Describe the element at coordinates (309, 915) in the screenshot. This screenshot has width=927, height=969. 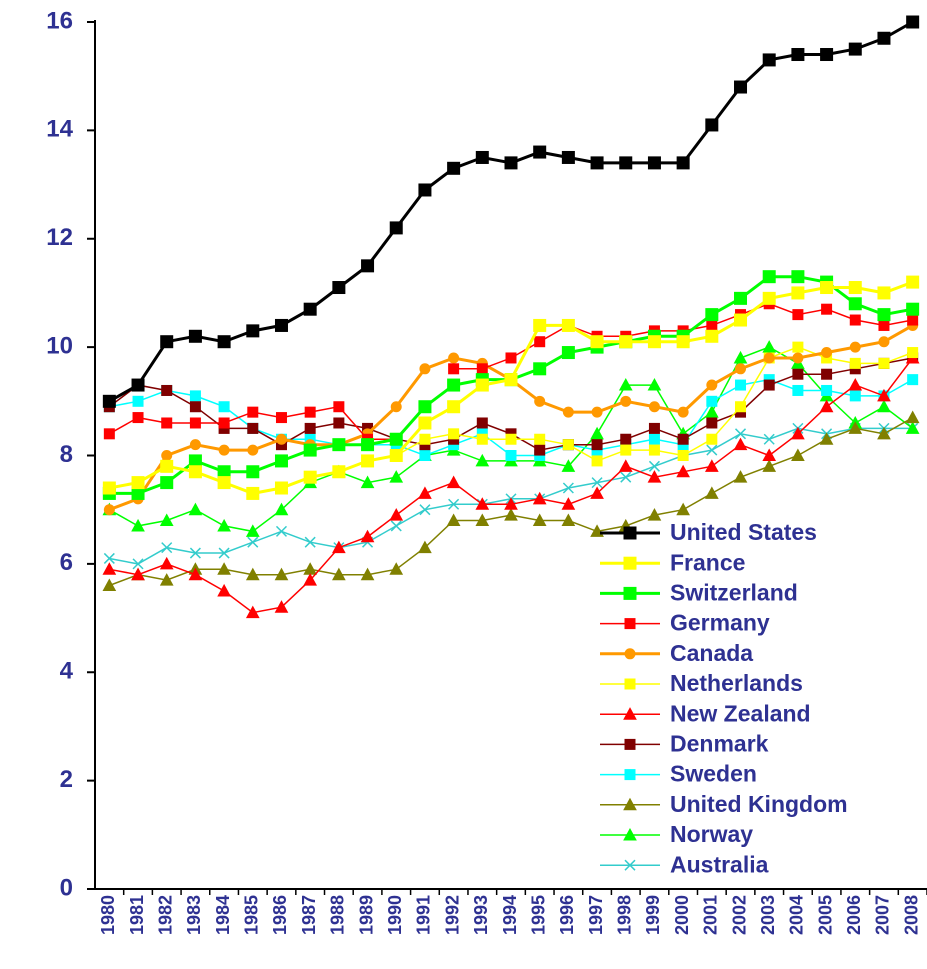
I see `x-tick-label: 1987` at that location.